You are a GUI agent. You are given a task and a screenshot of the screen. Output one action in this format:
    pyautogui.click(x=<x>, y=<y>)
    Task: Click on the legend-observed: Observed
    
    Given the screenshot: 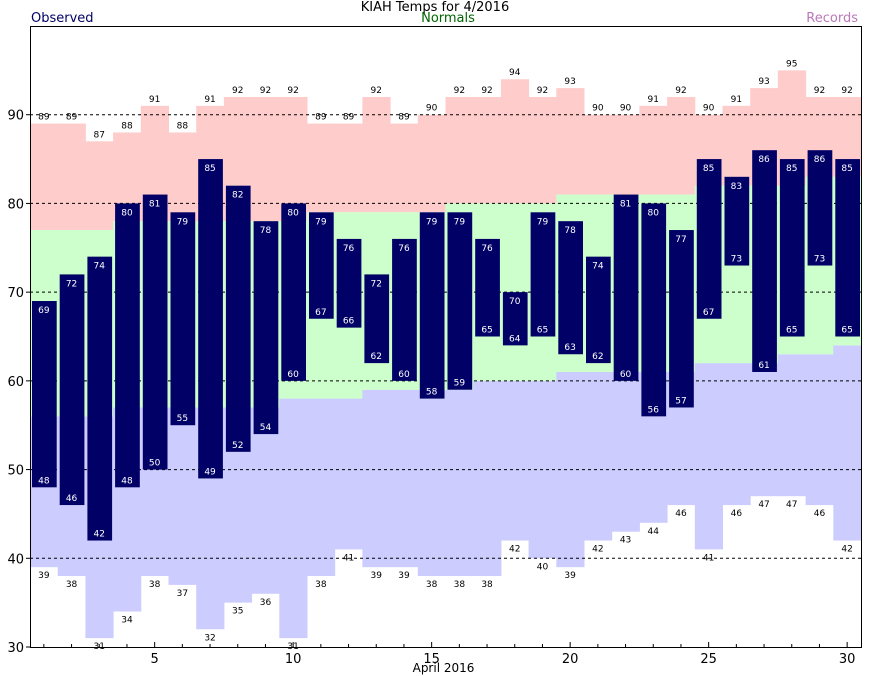 What is the action you would take?
    pyautogui.click(x=62, y=18)
    